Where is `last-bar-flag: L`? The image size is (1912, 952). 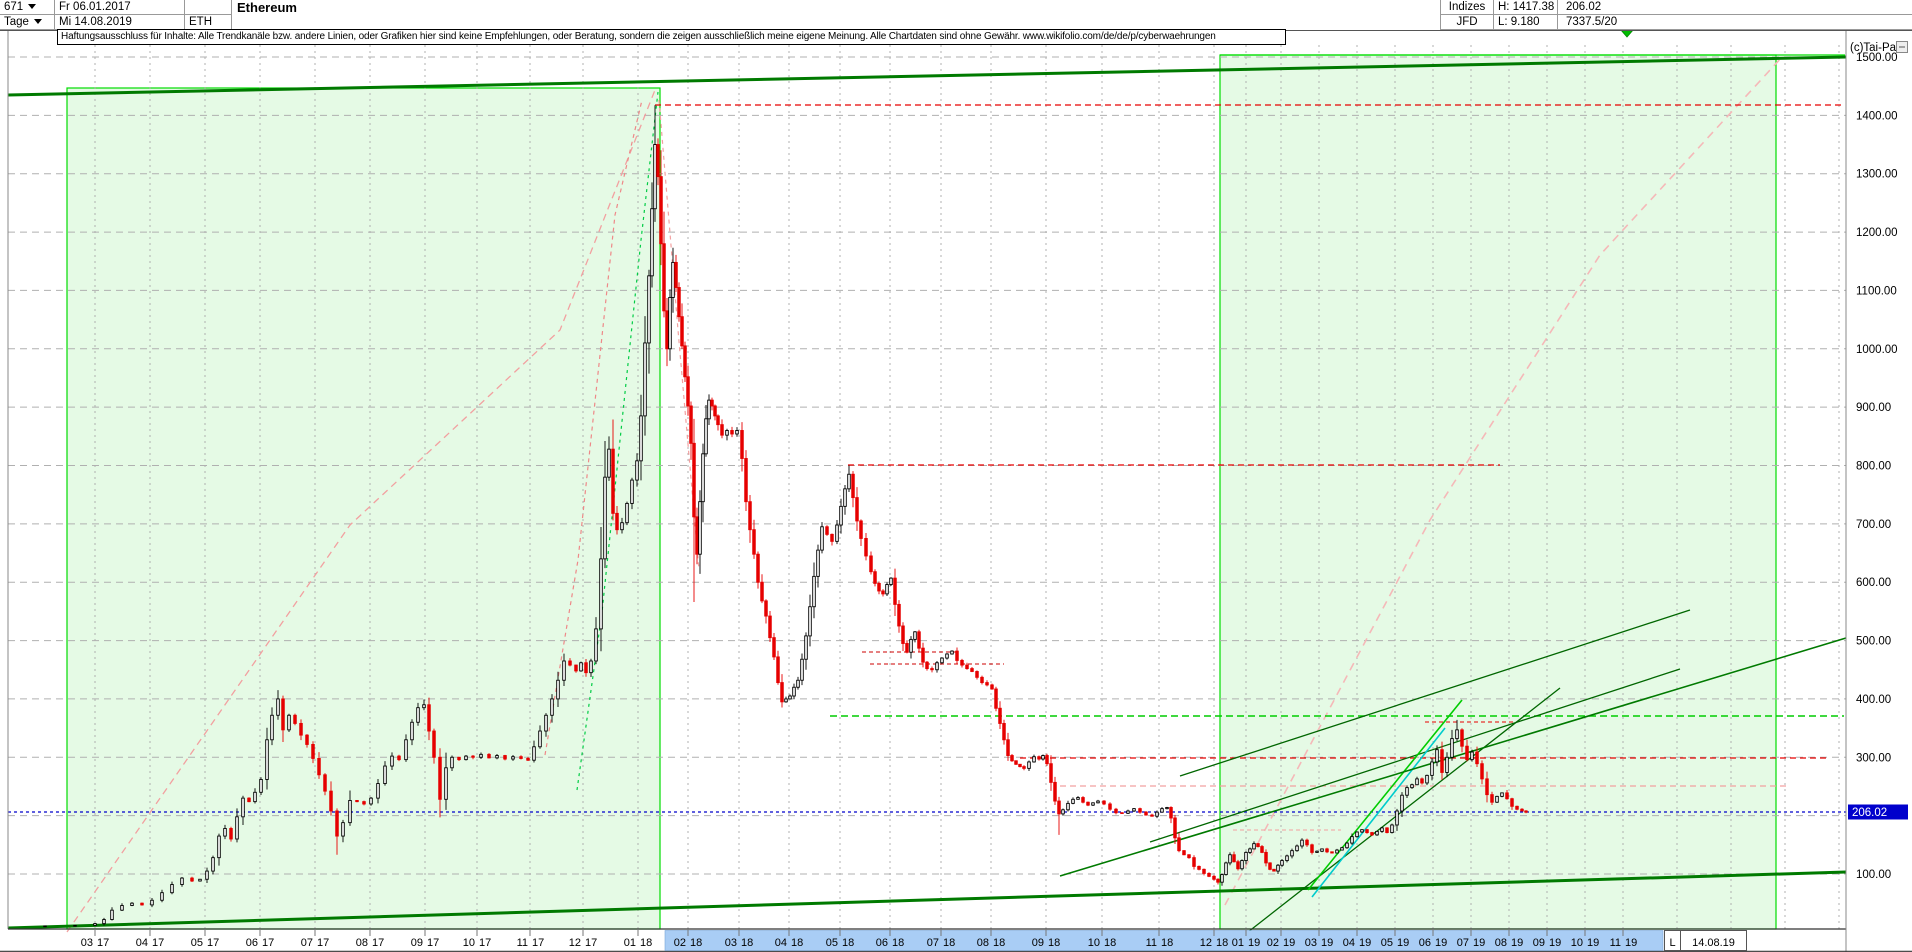
last-bar-flag: L is located at coordinates (1672, 943).